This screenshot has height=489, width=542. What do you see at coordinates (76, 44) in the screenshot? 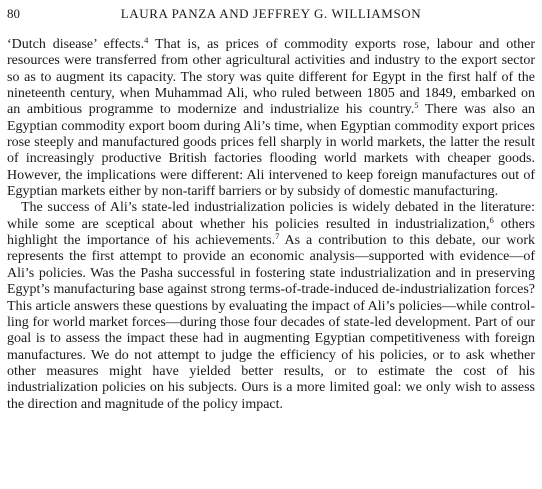
I see `text-run: ‘Dutch disease’ effects.` at bounding box center [76, 44].